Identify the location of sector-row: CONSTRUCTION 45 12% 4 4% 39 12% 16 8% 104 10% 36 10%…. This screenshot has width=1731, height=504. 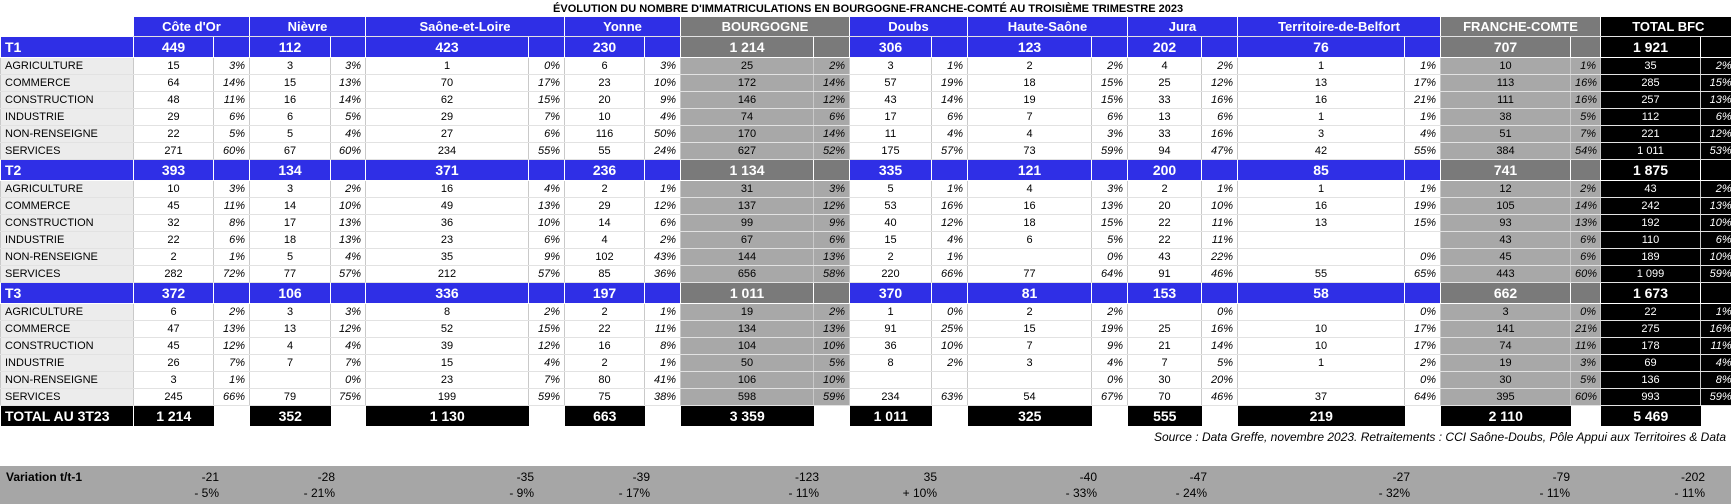
(865, 346).